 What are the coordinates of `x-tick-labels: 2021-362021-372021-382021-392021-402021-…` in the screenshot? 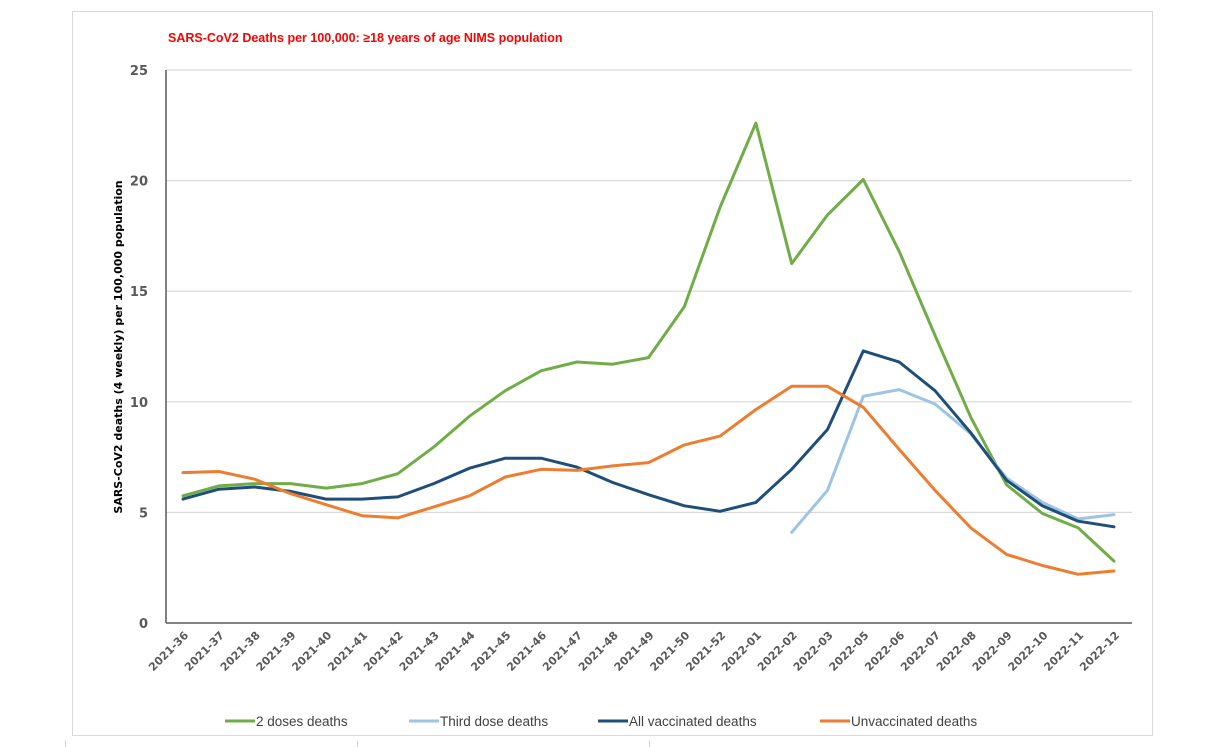 It's located at (634, 651).